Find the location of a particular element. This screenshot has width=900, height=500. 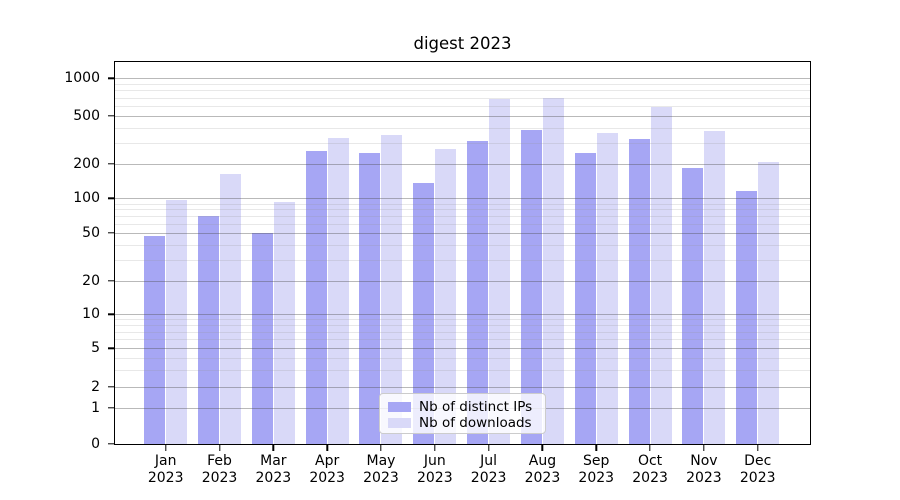

bar-distinct-ips-apr is located at coordinates (316, 298).